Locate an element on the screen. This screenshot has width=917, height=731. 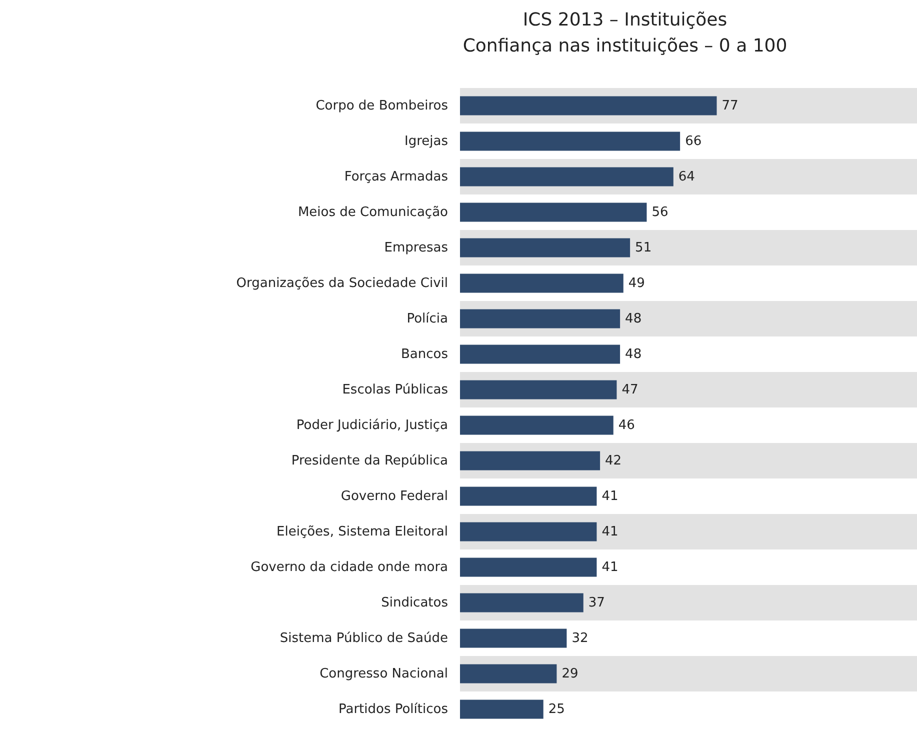
data-label: 25 is located at coordinates (556, 709).